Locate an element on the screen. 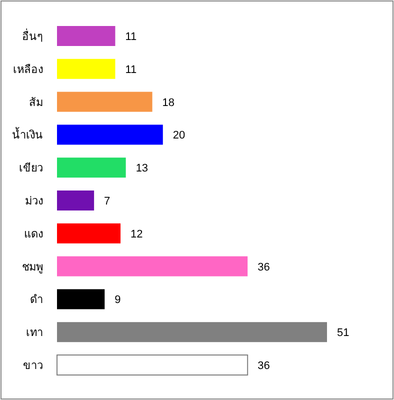 Image resolution: width=394 pixels, height=400 pixels. y-tick-label: ขาว is located at coordinates (33, 366).